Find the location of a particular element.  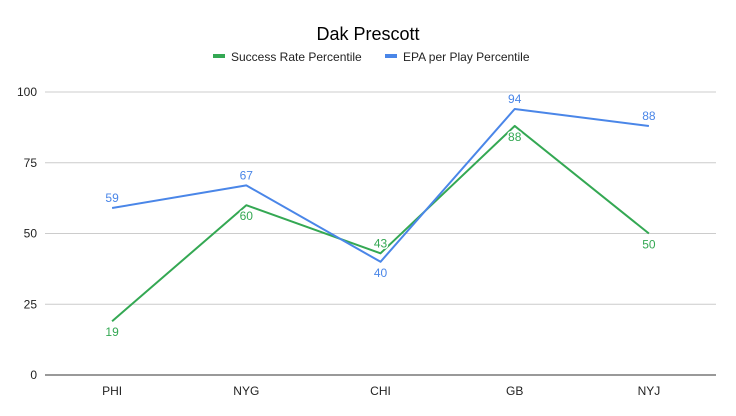

data-label: 43 is located at coordinates (381, 243).